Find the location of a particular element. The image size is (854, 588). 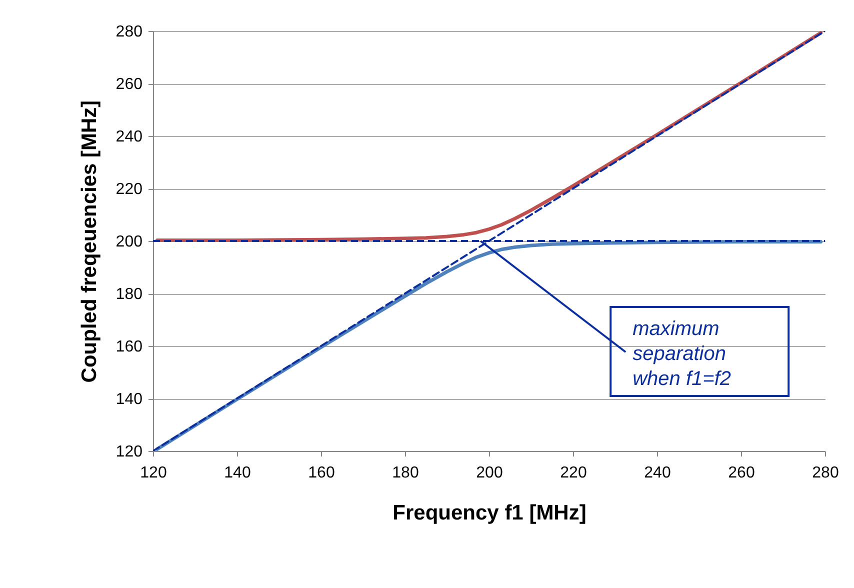

y-tick-label: 120 is located at coordinates (129, 452).